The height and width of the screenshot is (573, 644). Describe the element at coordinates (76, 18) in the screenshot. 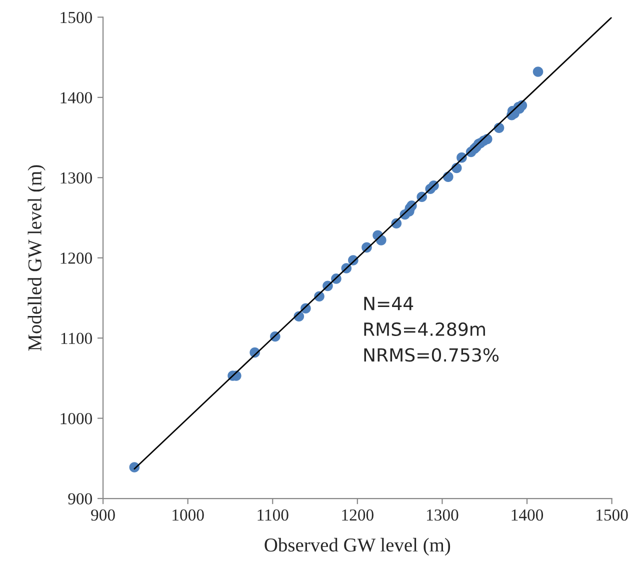

I see `y-tick-label: 1500` at that location.